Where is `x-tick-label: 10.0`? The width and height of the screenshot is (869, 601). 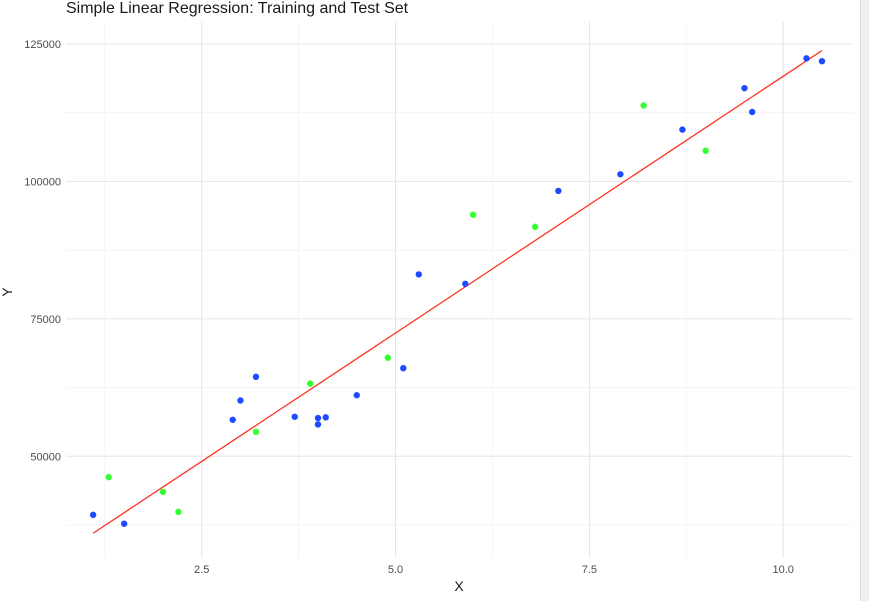 x-tick-label: 10.0 is located at coordinates (783, 570).